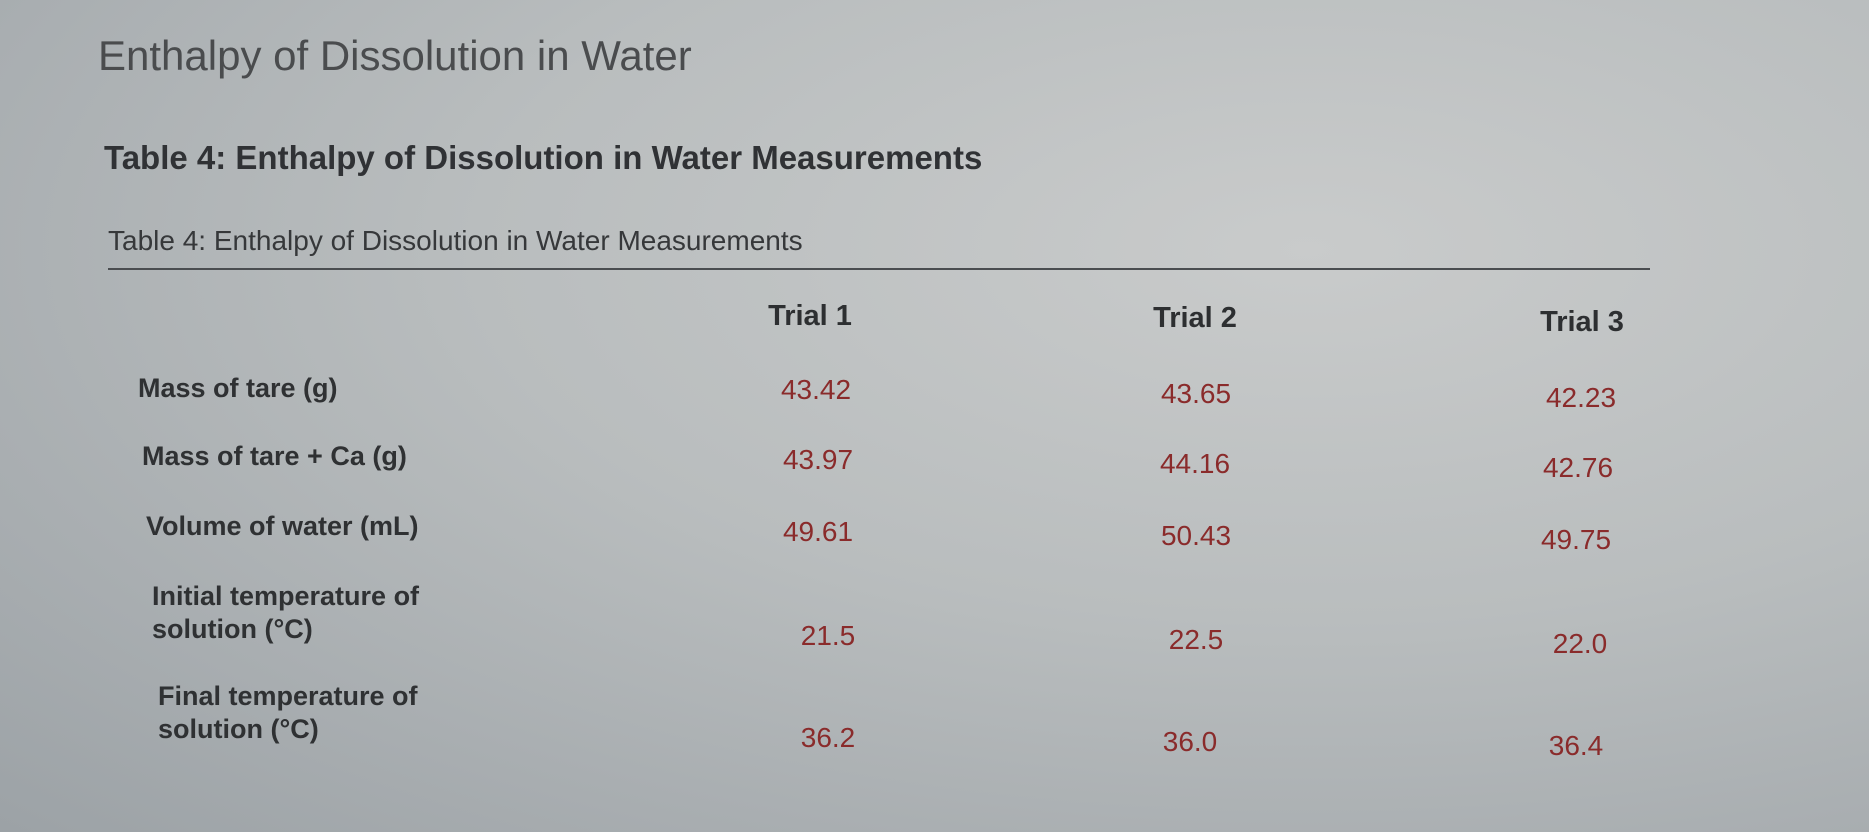 The height and width of the screenshot is (832, 1869). I want to click on cell-volume-of-water-trial-3: 49.75, so click(1576, 539).